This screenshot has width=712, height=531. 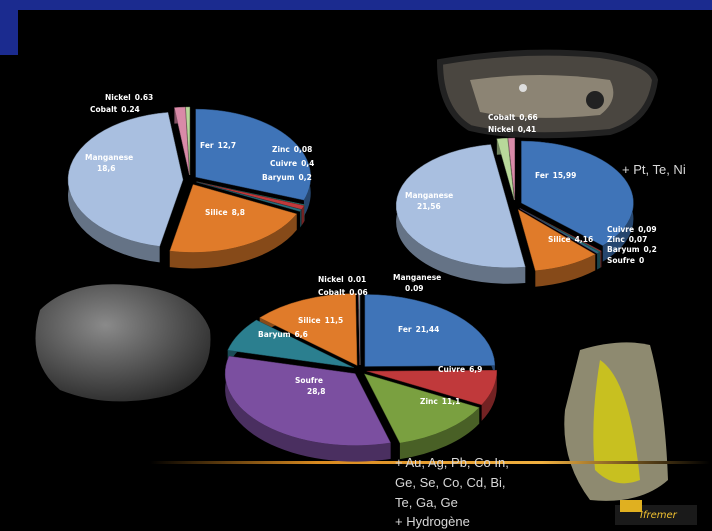 What do you see at coordinates (356, 5) in the screenshot?
I see `border-top` at bounding box center [356, 5].